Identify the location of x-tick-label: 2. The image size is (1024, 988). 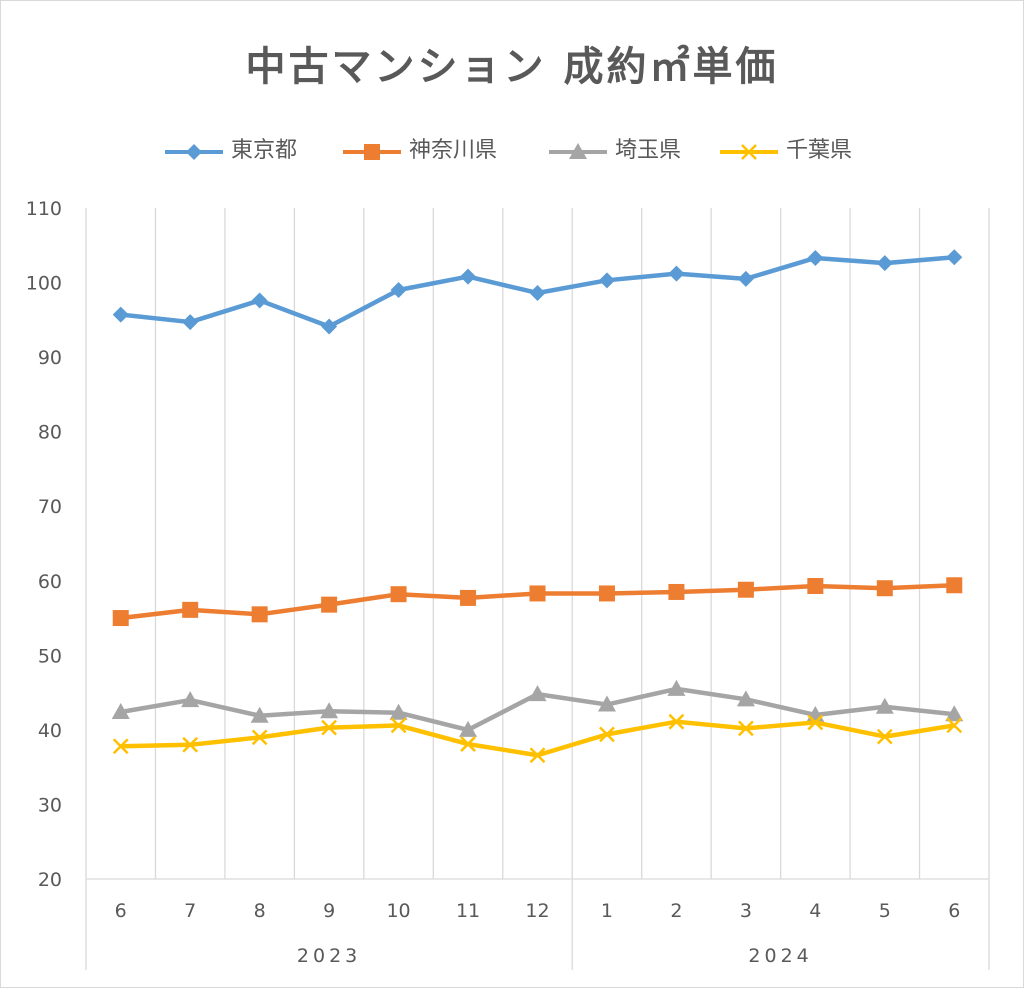
(676, 911).